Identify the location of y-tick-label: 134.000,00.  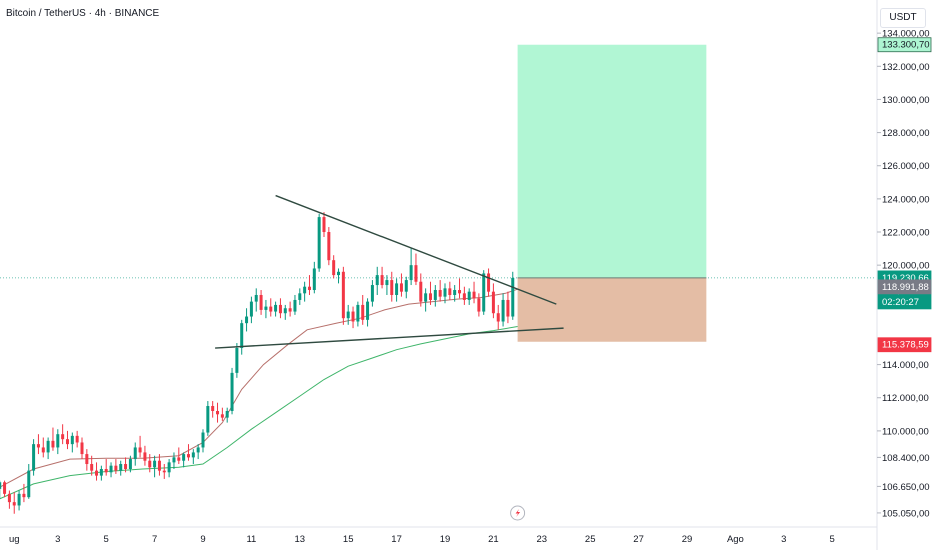
(906, 34).